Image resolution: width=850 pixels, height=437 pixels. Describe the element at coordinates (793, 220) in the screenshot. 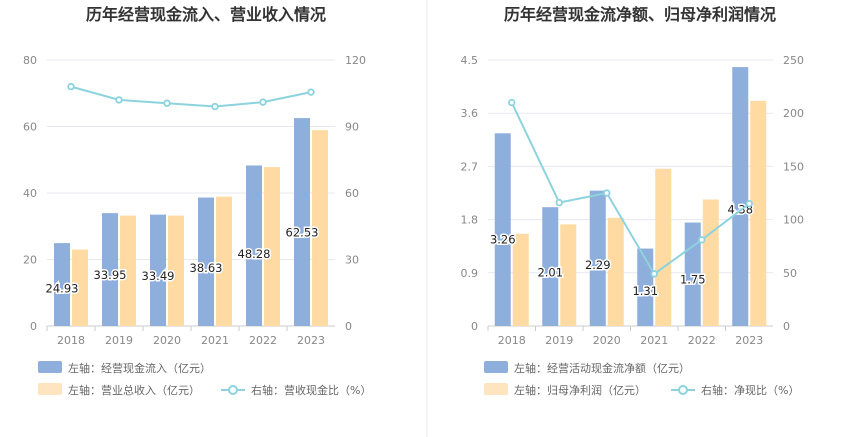

I see `y-right-tick: 100` at that location.